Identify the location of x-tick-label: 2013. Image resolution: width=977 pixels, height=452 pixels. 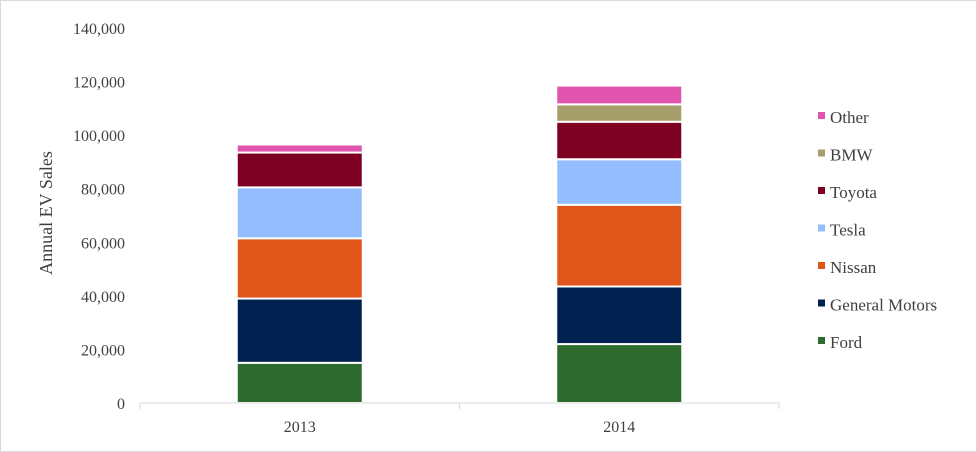
(300, 427).